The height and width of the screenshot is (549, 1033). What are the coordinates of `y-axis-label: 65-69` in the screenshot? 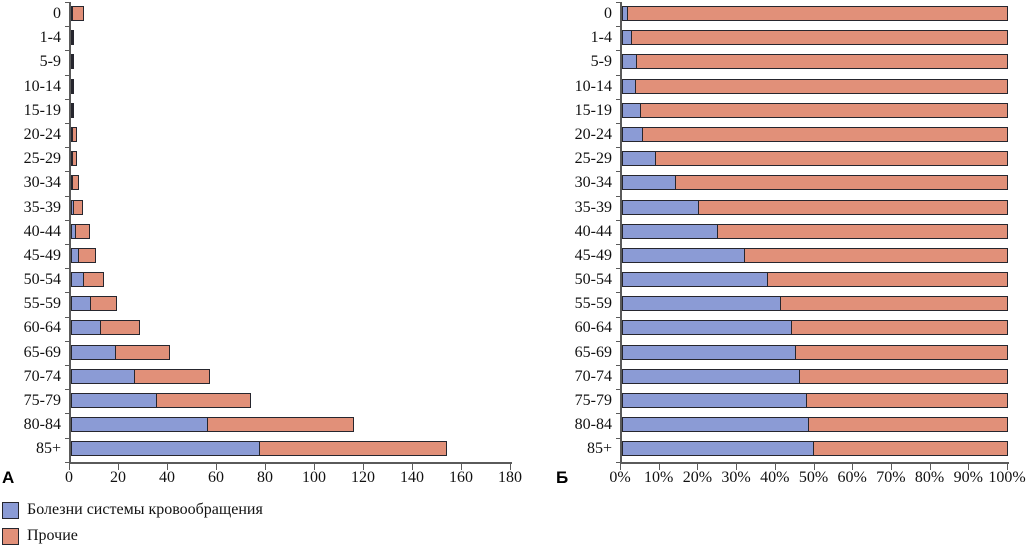 It's located at (593, 352).